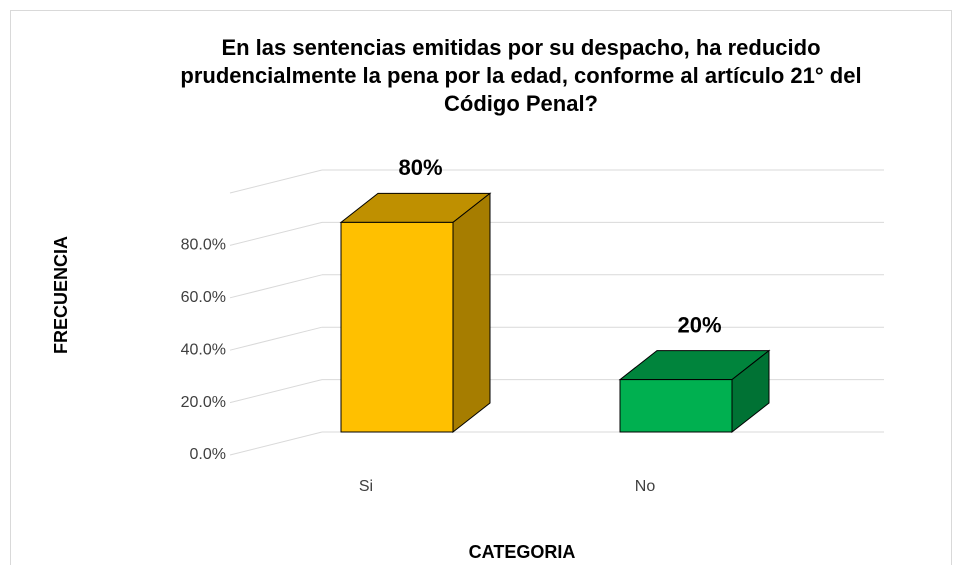 This screenshot has width=962, height=570. What do you see at coordinates (699, 324) in the screenshot?
I see `data-label: 20%` at bounding box center [699, 324].